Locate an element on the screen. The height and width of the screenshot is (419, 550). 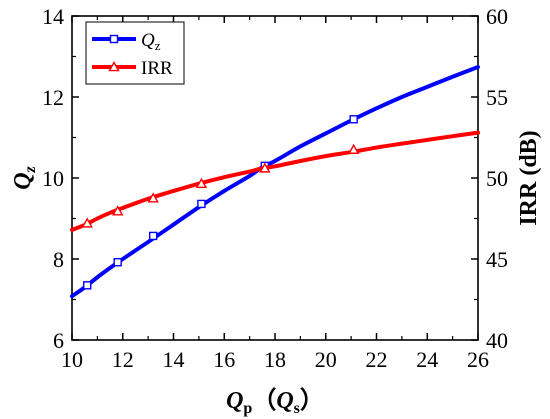
x-tick-label: 24 is located at coordinates (427, 359).